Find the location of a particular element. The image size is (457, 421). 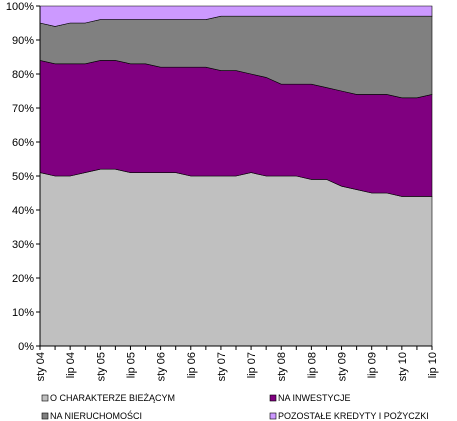

legend-label: NA INWESTYCJE is located at coordinates (314, 398).